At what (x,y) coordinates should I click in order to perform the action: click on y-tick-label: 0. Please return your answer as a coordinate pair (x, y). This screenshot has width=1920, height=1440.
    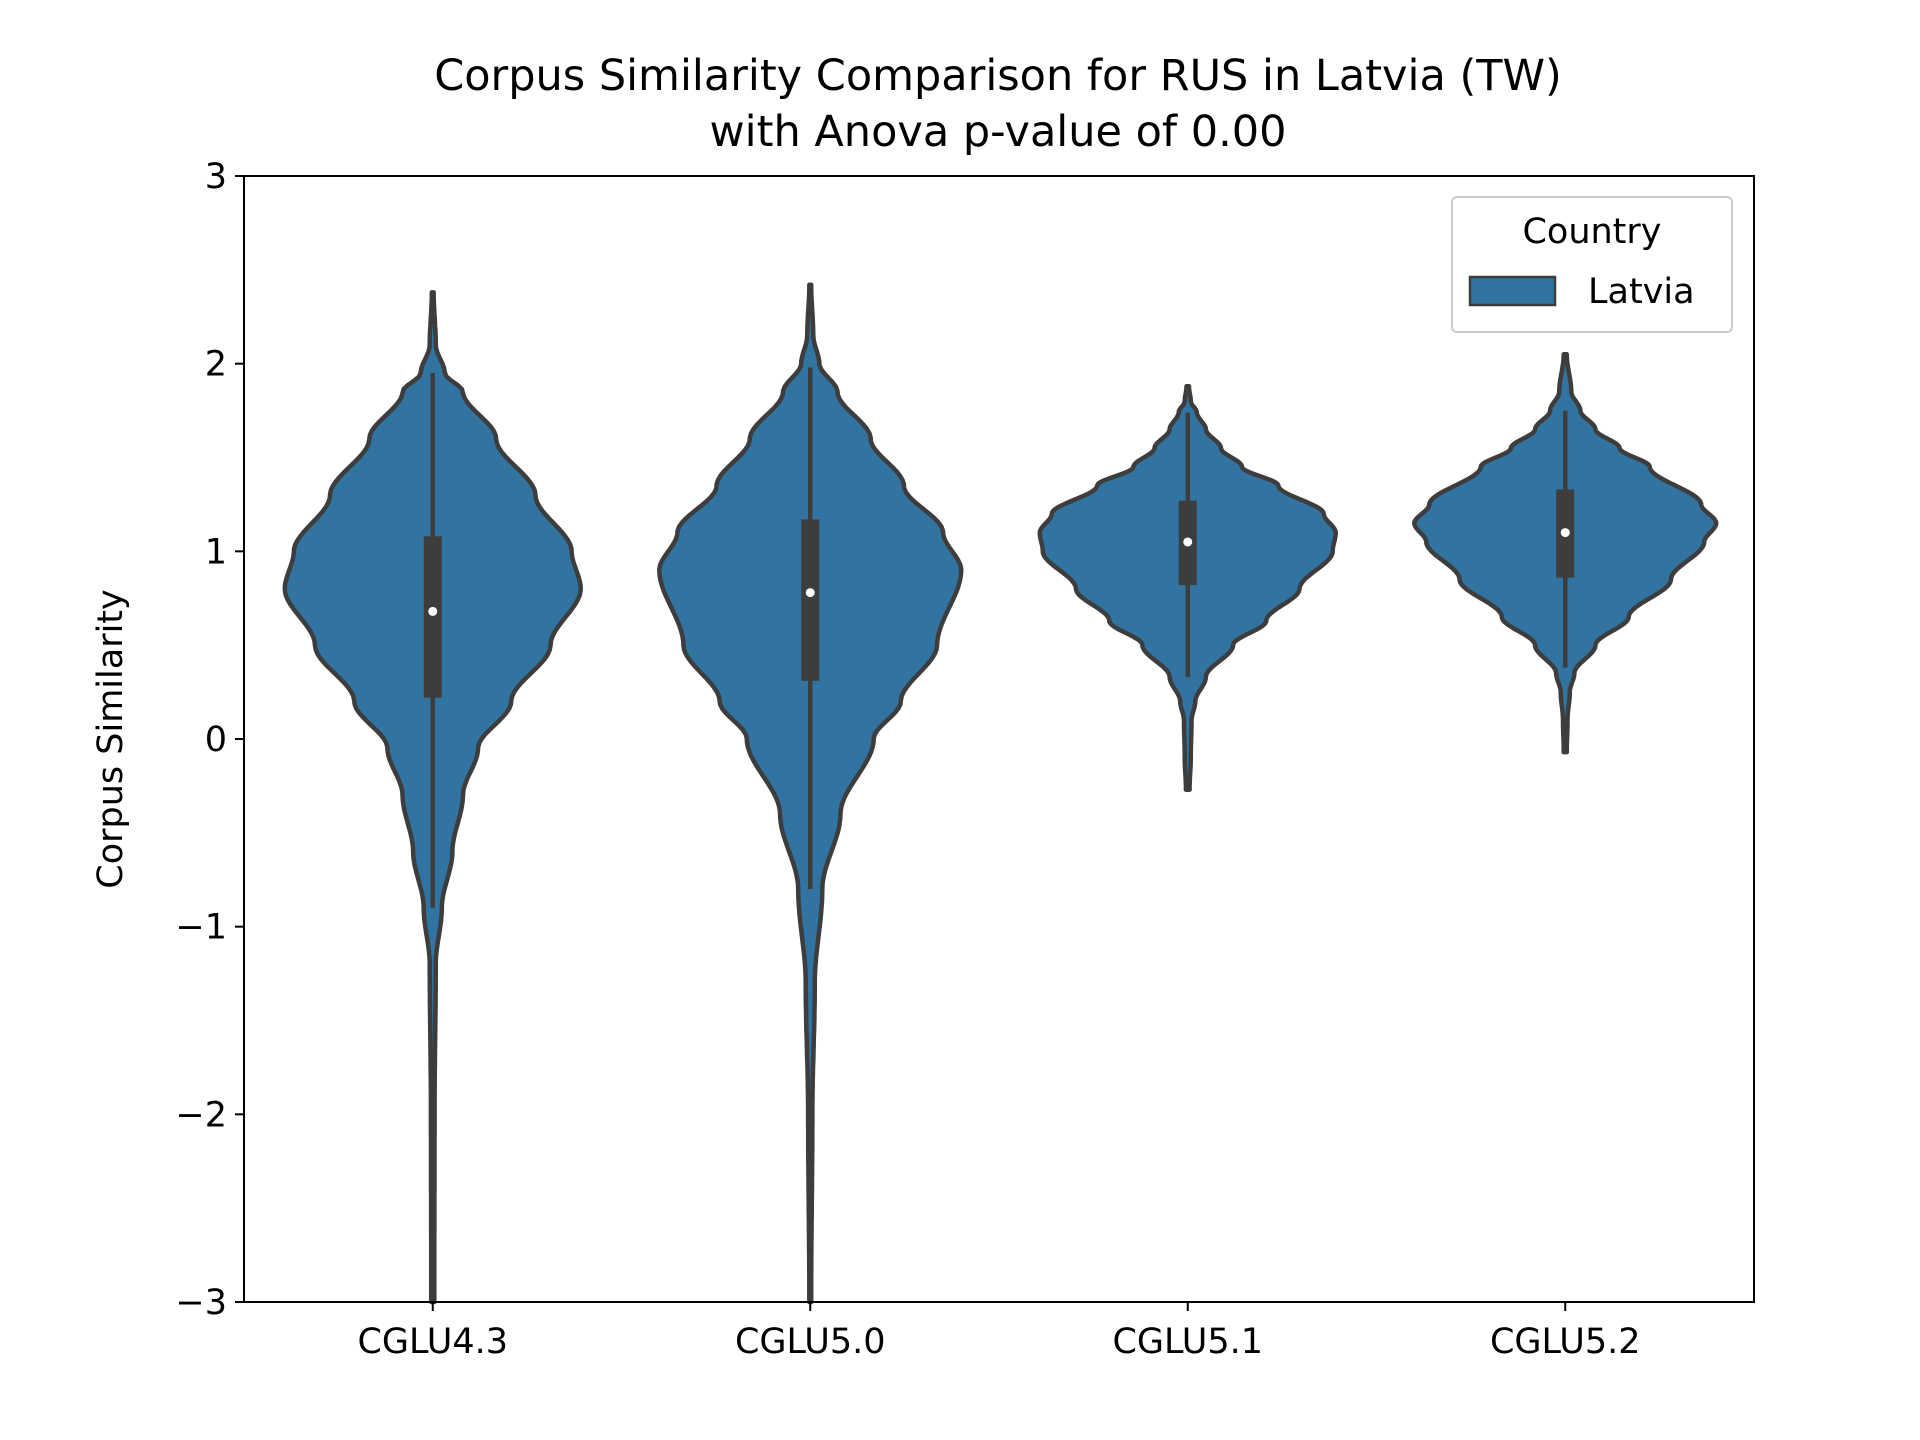
    Looking at the image, I should click on (216, 740).